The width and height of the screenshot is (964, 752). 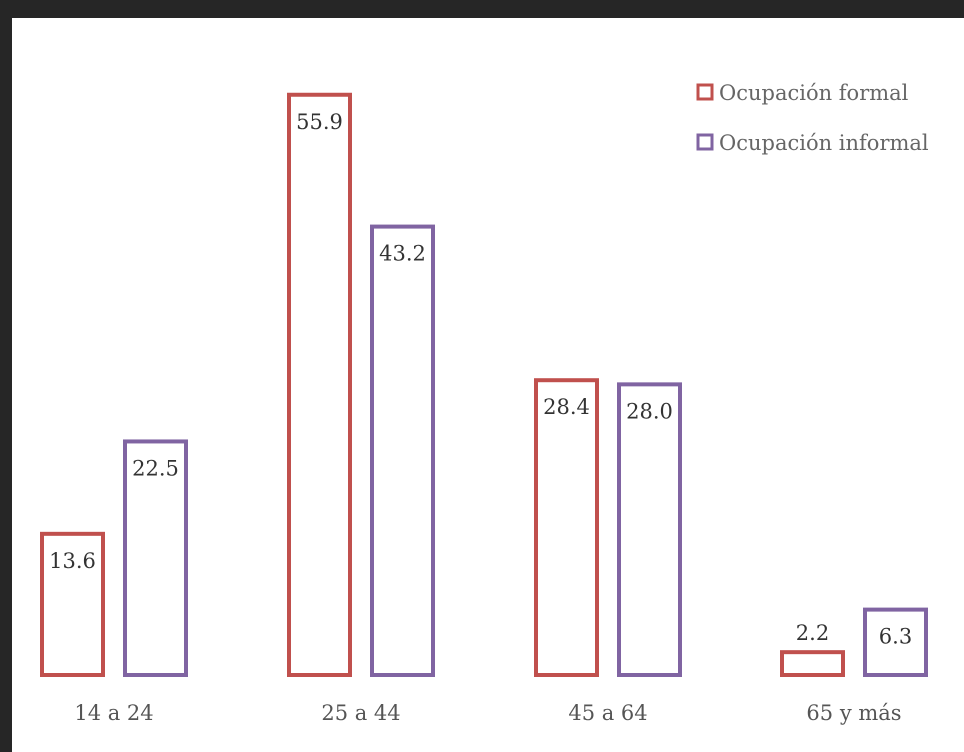 What do you see at coordinates (319, 122) in the screenshot?
I see `data-label: 55.9` at bounding box center [319, 122].